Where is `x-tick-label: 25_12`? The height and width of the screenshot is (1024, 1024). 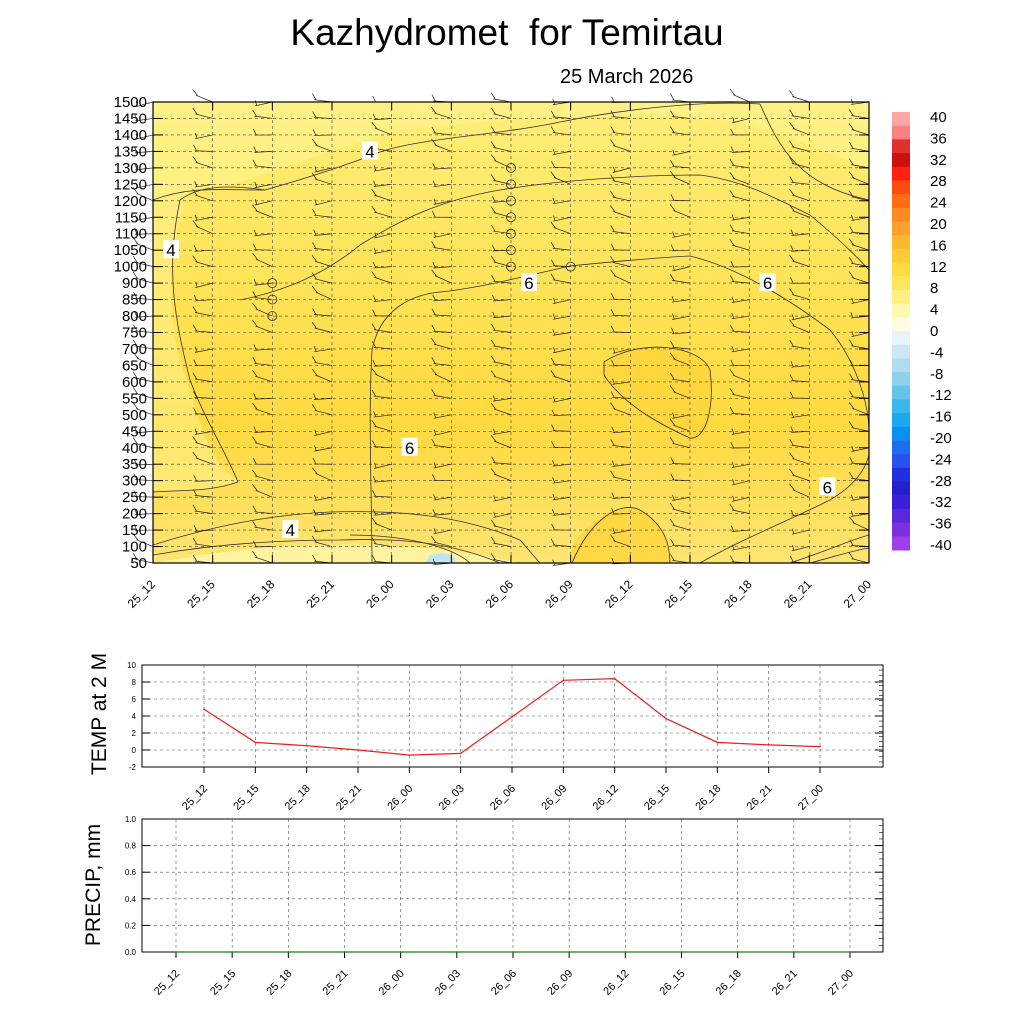
x-tick-label: 25_12 is located at coordinates (167, 983).